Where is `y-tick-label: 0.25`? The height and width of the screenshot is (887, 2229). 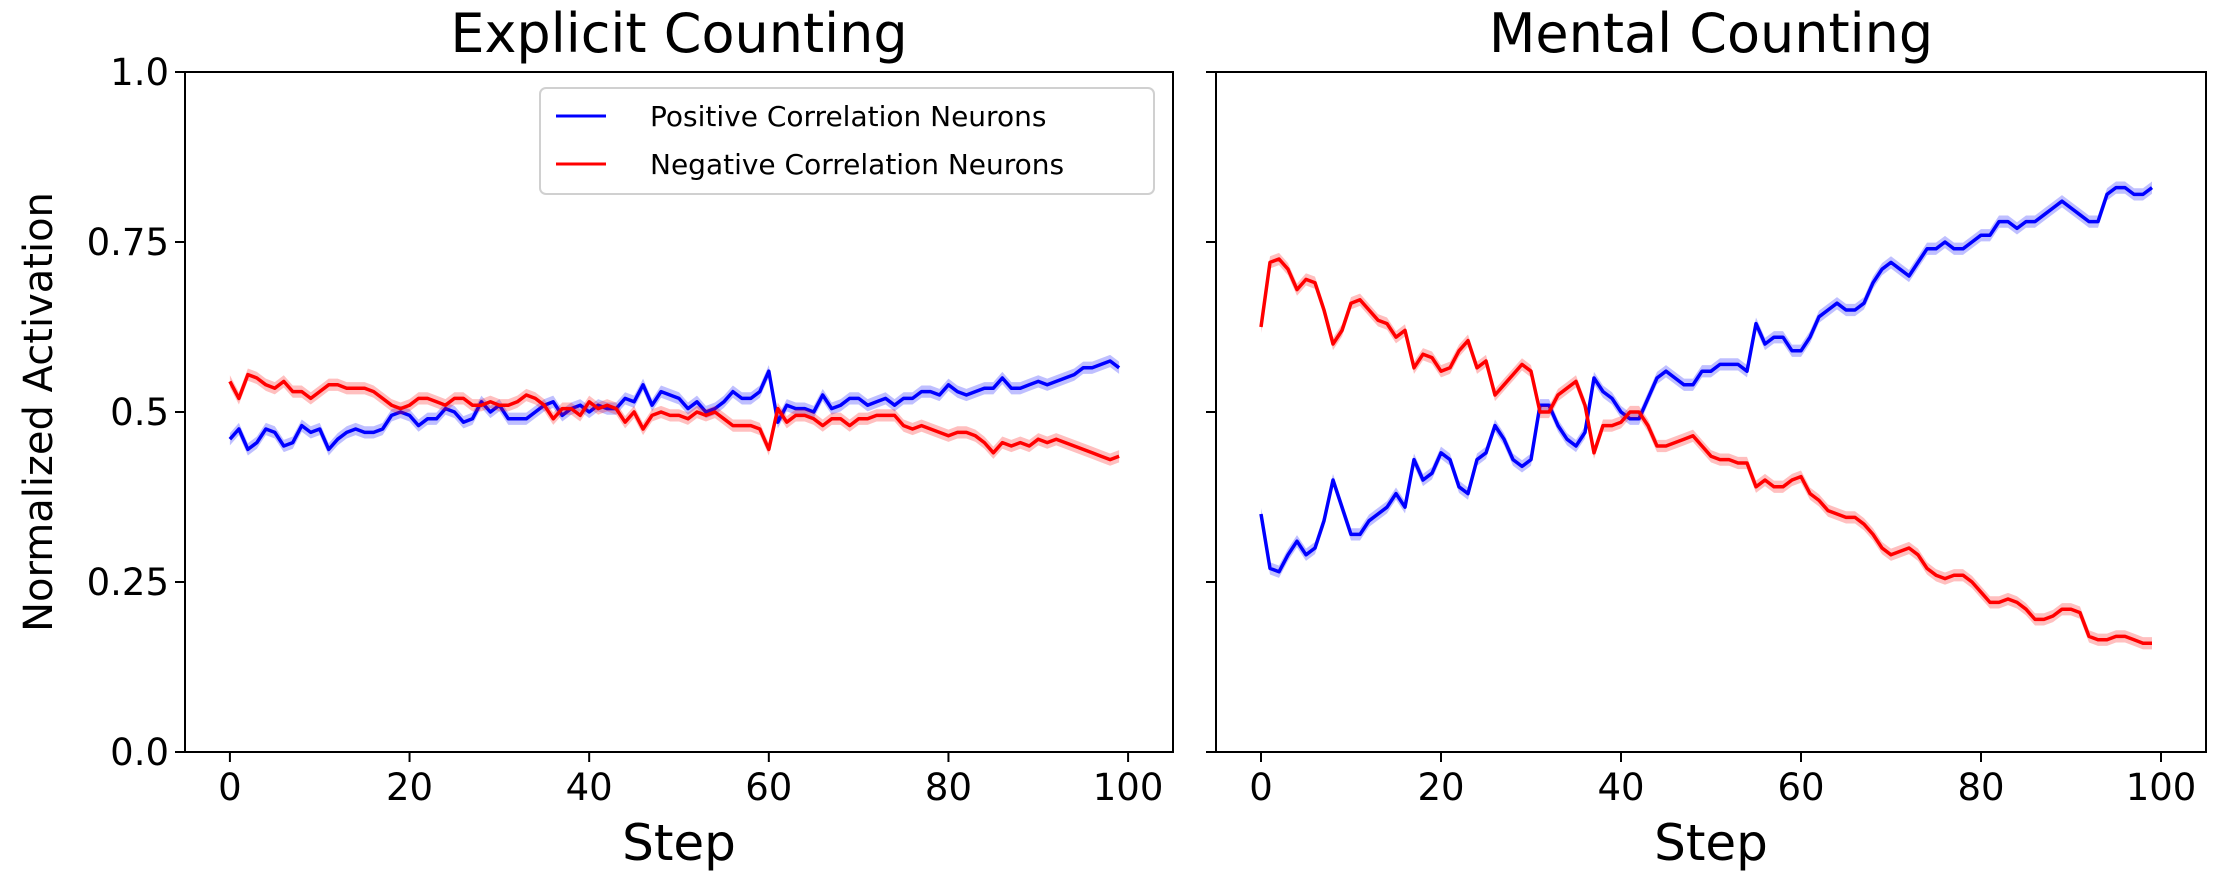 y-tick-label: 0.25 is located at coordinates (128, 582).